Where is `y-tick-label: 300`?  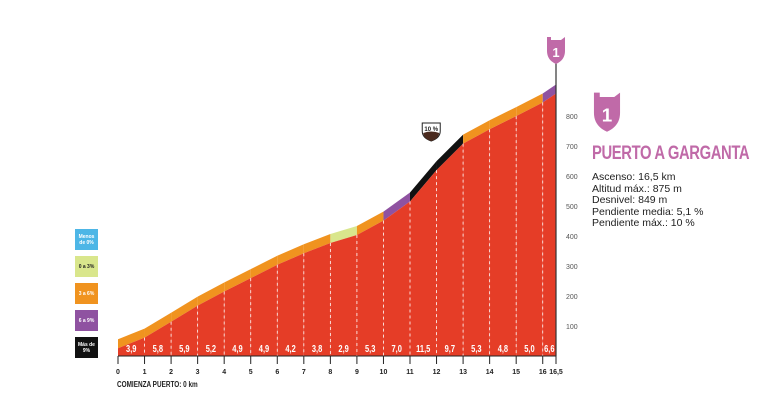 y-tick-label: 300 is located at coordinates (572, 267).